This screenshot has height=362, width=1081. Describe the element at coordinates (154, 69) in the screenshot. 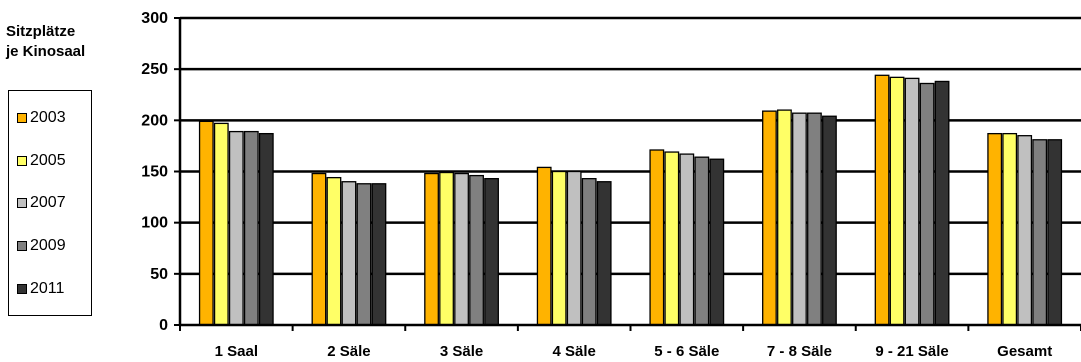

I see `y-tick-label-250: 250` at that location.